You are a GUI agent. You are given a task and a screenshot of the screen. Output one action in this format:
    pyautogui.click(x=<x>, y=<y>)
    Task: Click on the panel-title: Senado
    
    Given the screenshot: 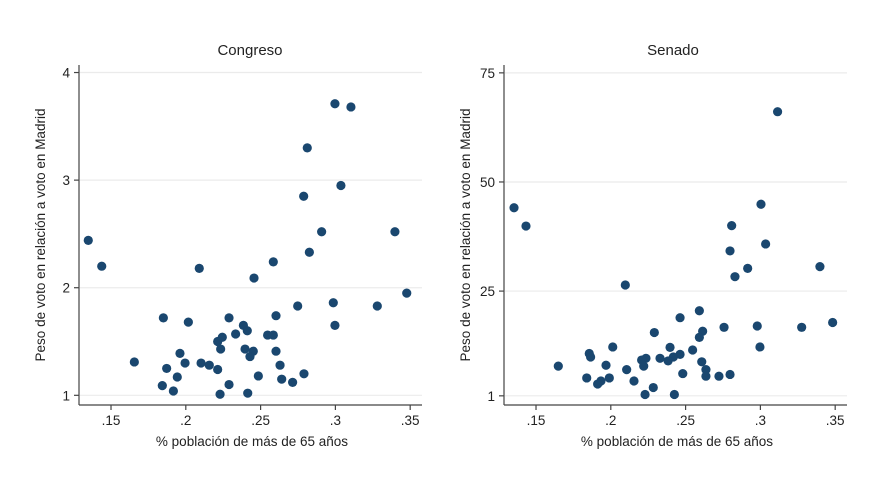 What is the action you would take?
    pyautogui.click(x=673, y=50)
    